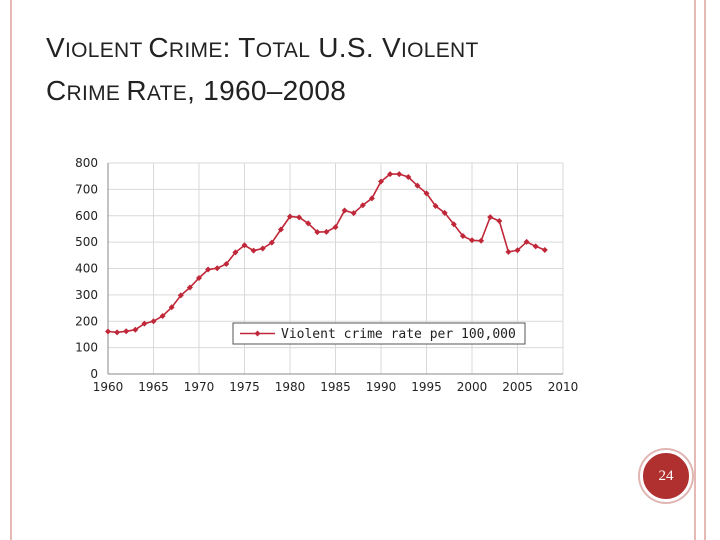 The width and height of the screenshot is (720, 540). Describe the element at coordinates (335, 387) in the screenshot. I see `x-tick-label: 1985` at that location.